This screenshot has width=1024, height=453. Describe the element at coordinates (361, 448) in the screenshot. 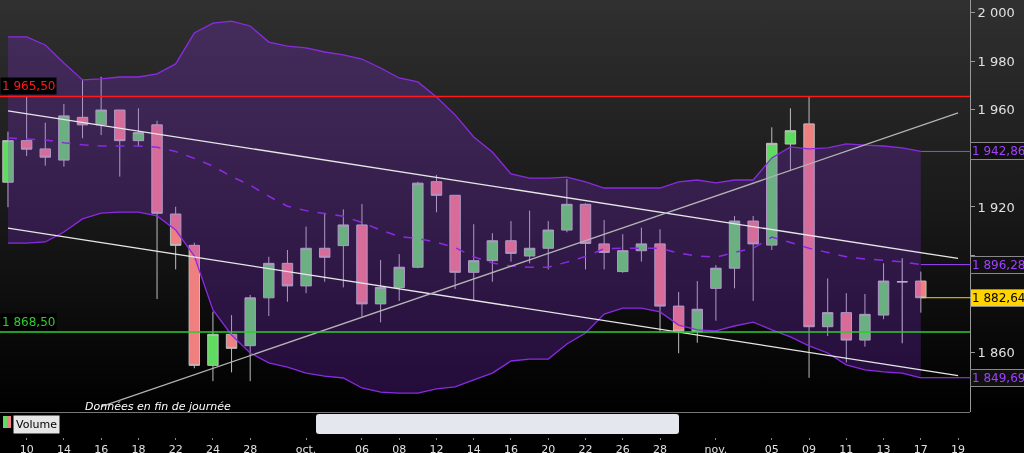

I see `x-tick-label: 06` at that location.